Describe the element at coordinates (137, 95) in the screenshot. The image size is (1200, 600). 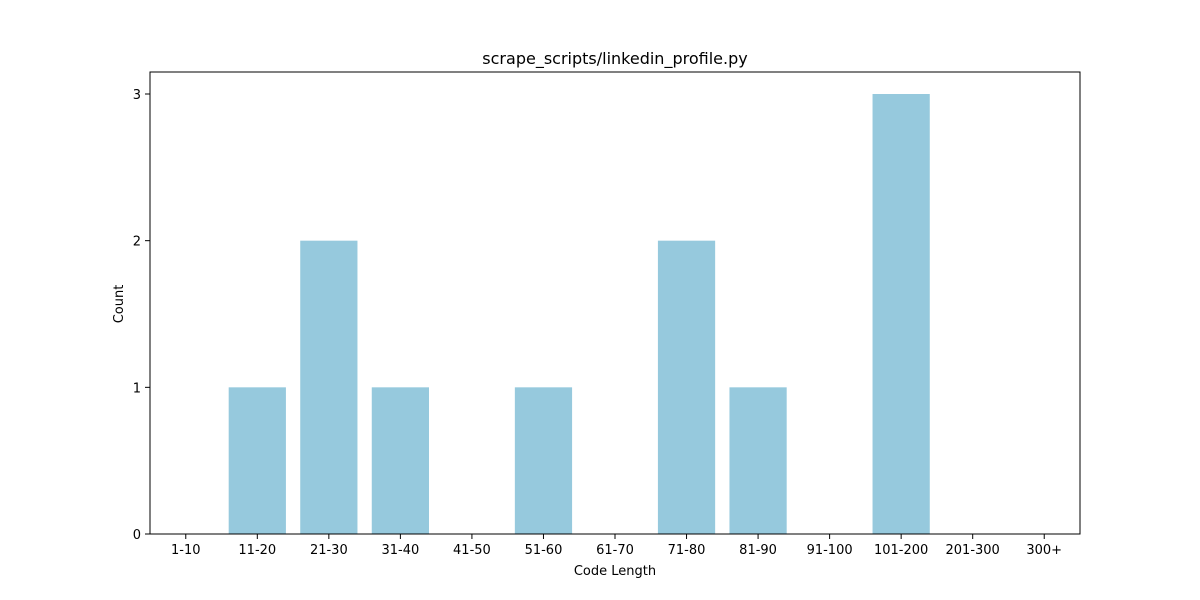
I see `y-tick-label: 3` at that location.